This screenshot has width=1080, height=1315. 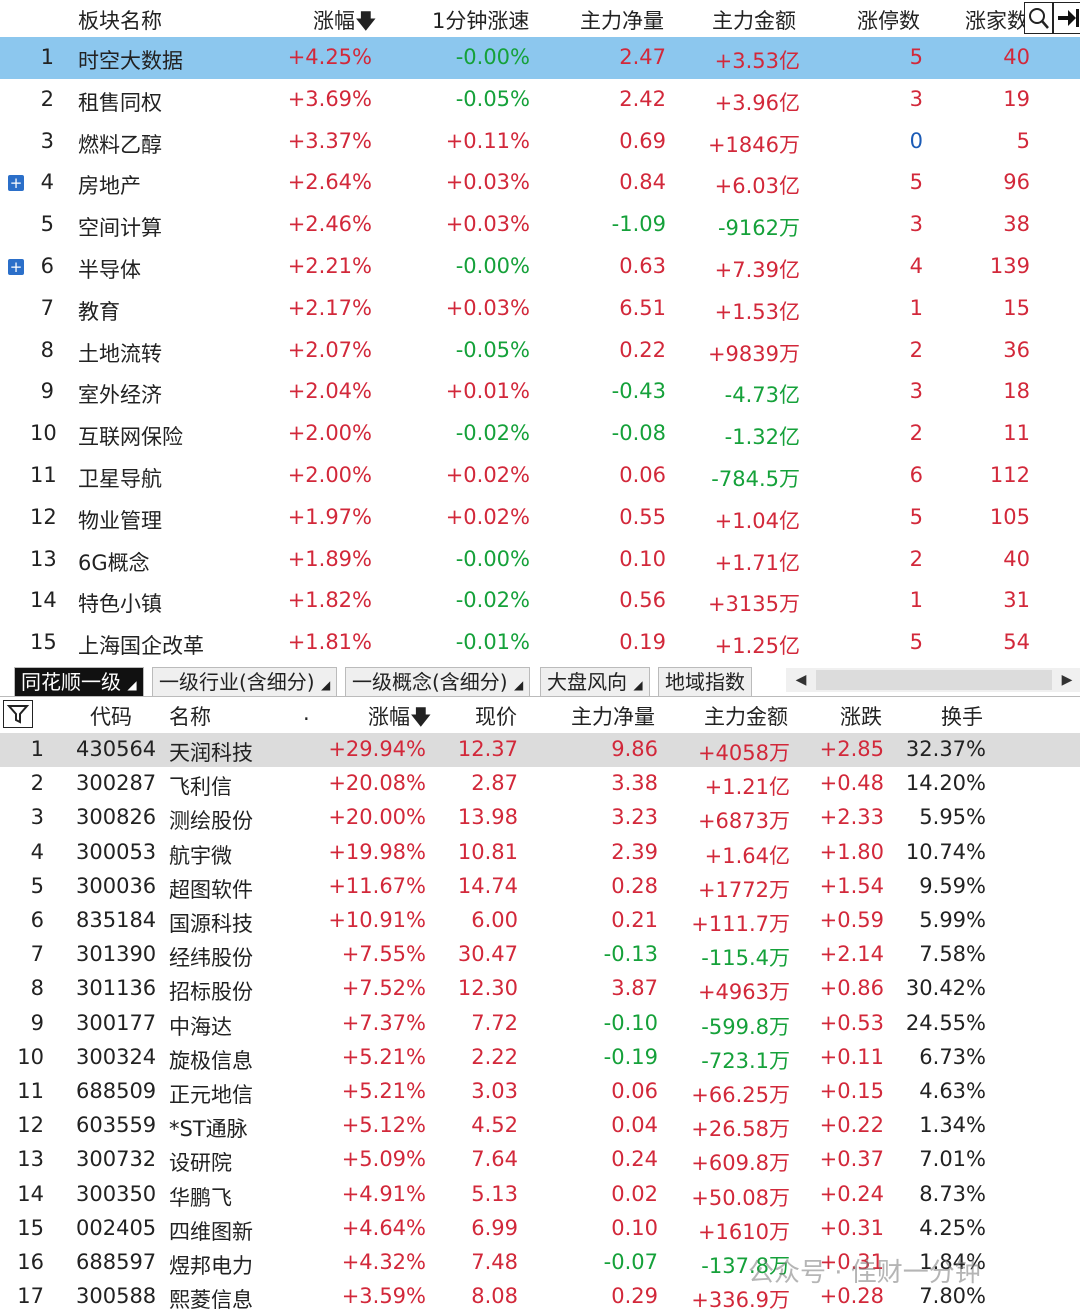 What do you see at coordinates (245, 681) in the screenshot?
I see `tab-level1-industry: 一级行业(含细分) ◢` at bounding box center [245, 681].